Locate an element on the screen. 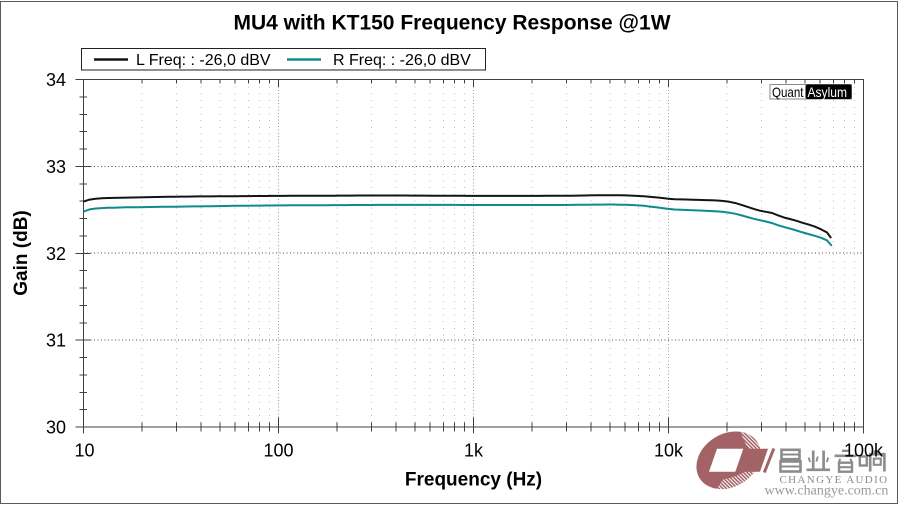 The image size is (900, 511). svg-text: Asylum is located at coordinates (828, 92).